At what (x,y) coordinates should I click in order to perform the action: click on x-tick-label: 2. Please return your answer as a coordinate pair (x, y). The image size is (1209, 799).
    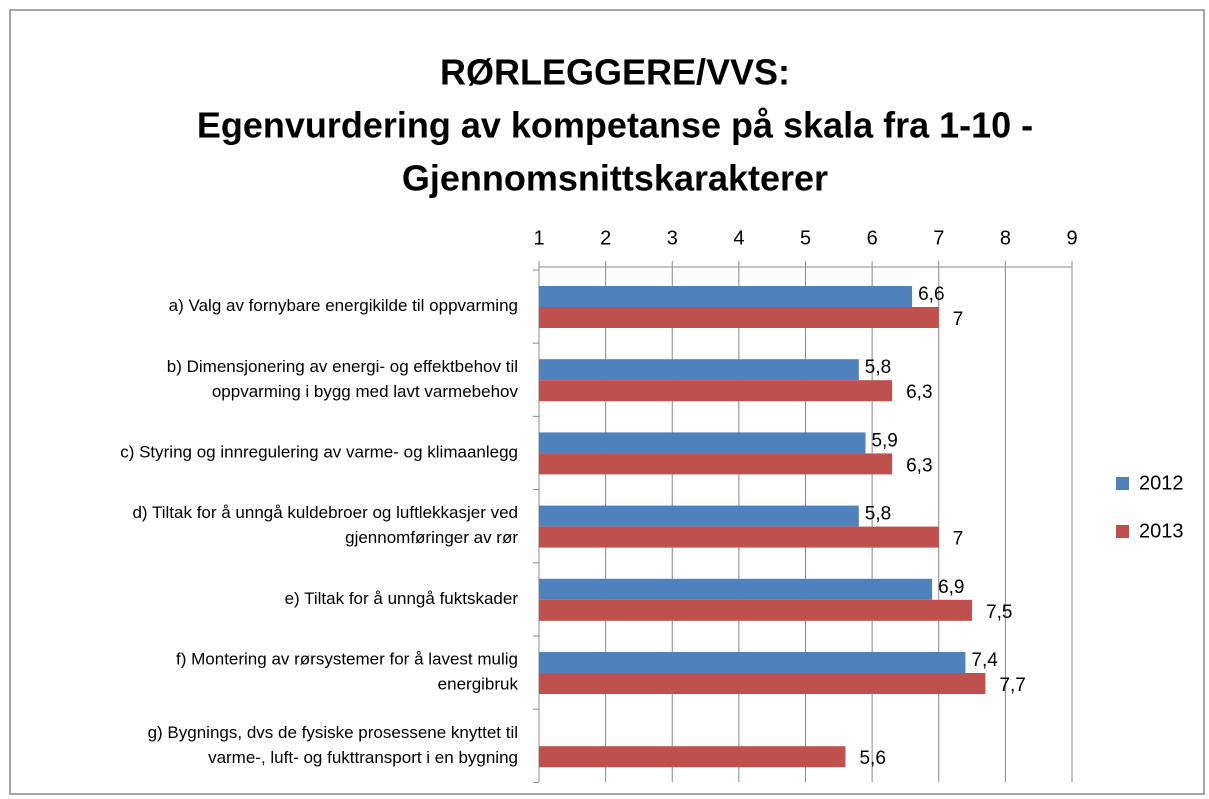
    Looking at the image, I should click on (605, 238).